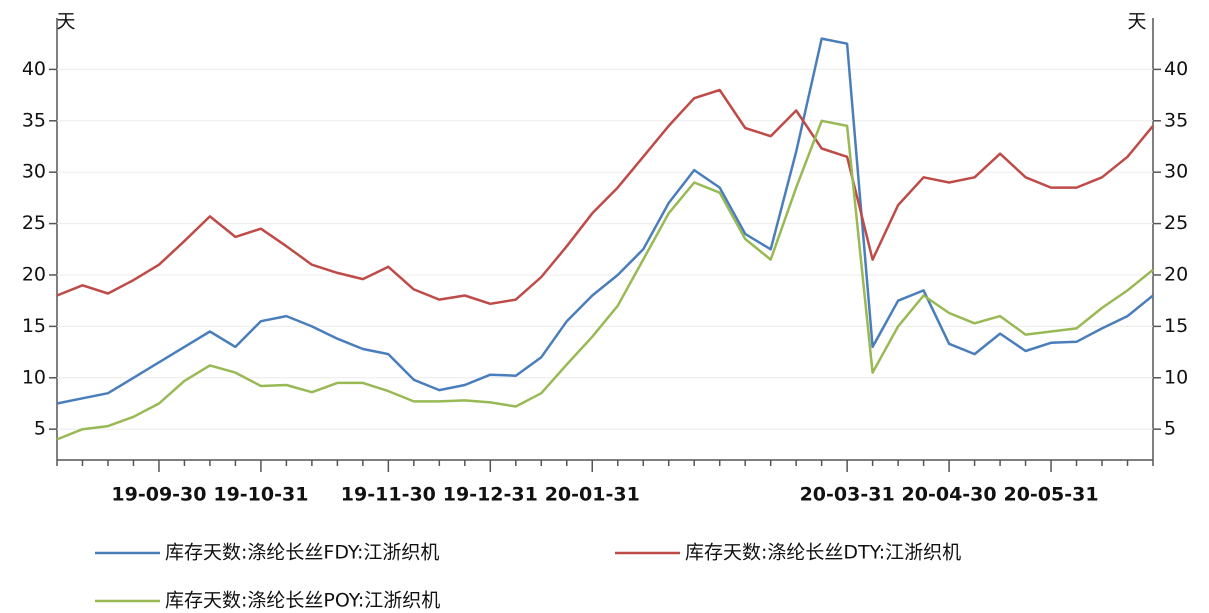 The image size is (1209, 613). Describe the element at coordinates (34, 274) in the screenshot. I see `y-tick-label: 20` at that location.